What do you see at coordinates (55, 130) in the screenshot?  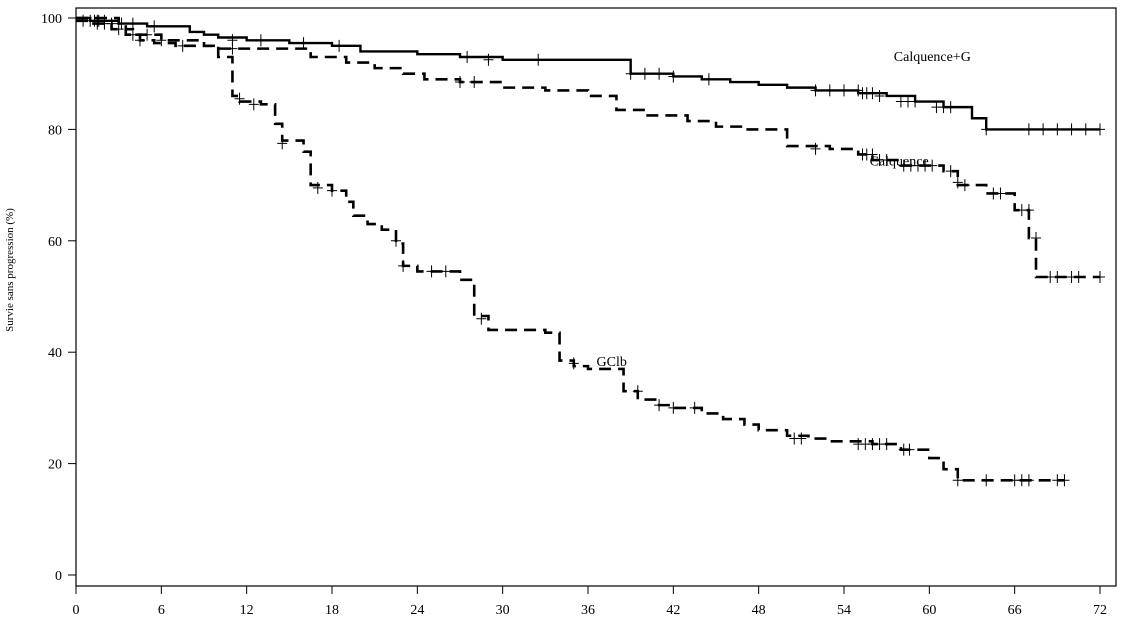 I see `y-tick-label-80: 80` at bounding box center [55, 130].